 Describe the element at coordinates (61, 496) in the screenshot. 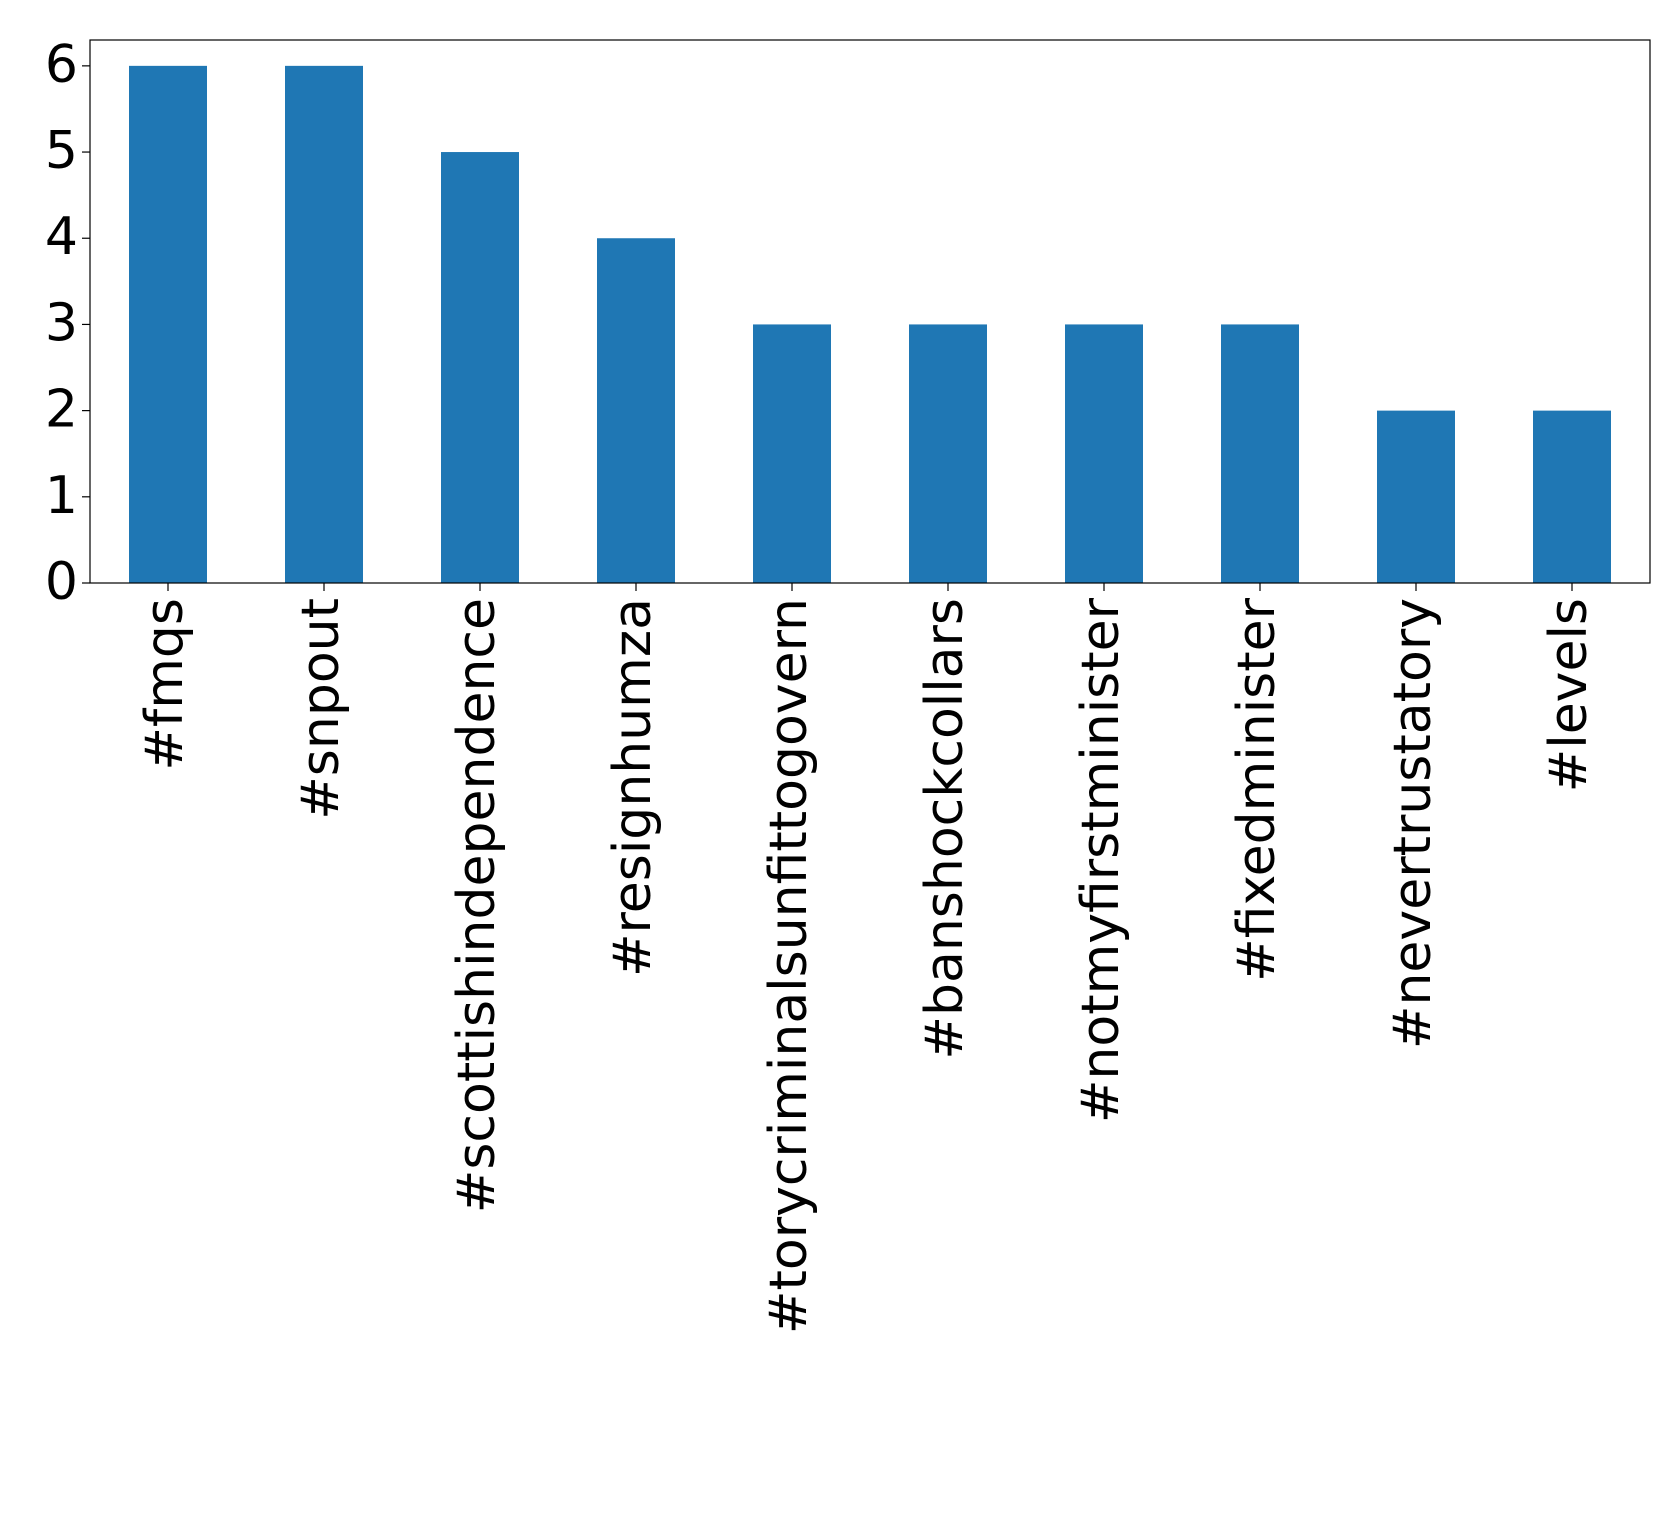

I see `y-tick-label: 1` at that location.